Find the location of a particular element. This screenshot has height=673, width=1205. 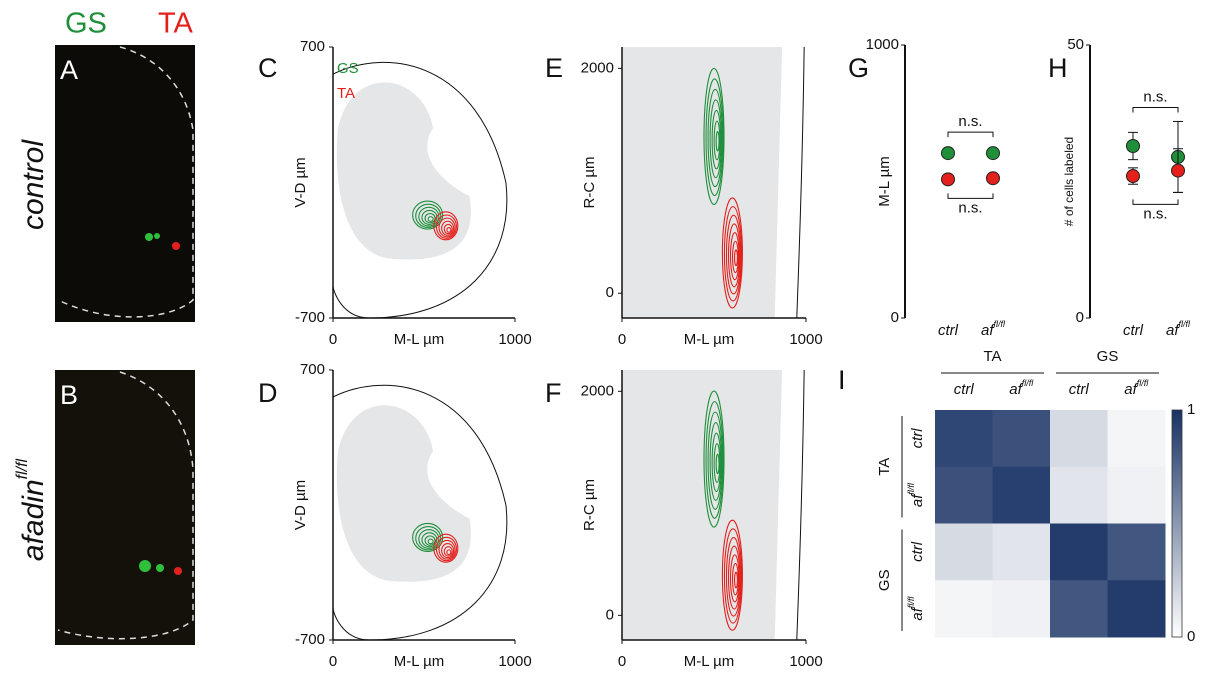

y-axis-label: V-D µm is located at coordinates (300, 182).